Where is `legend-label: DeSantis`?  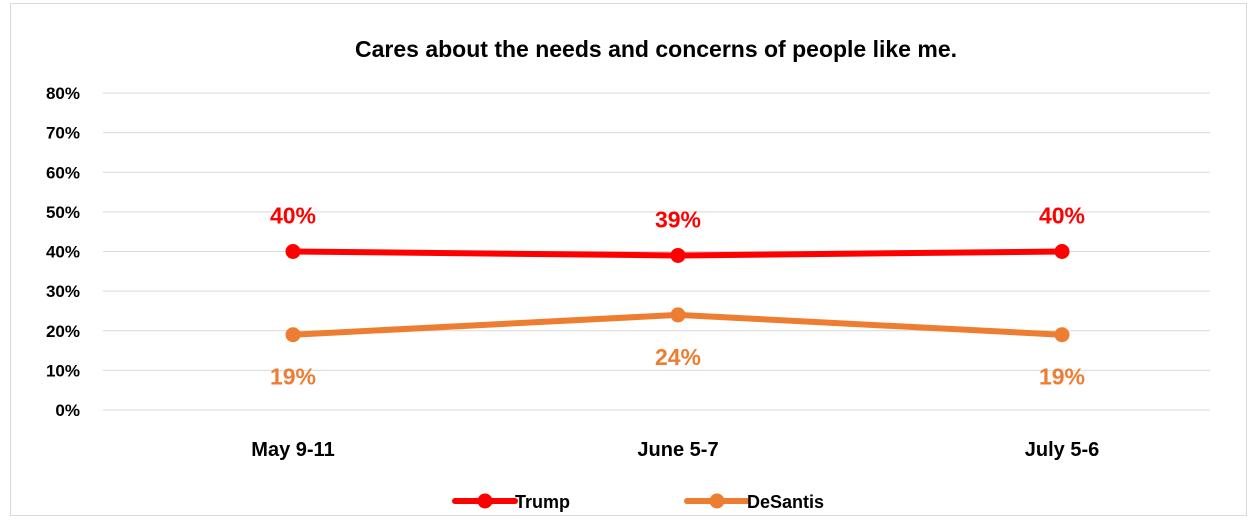
legend-label: DeSantis is located at coordinates (785, 502).